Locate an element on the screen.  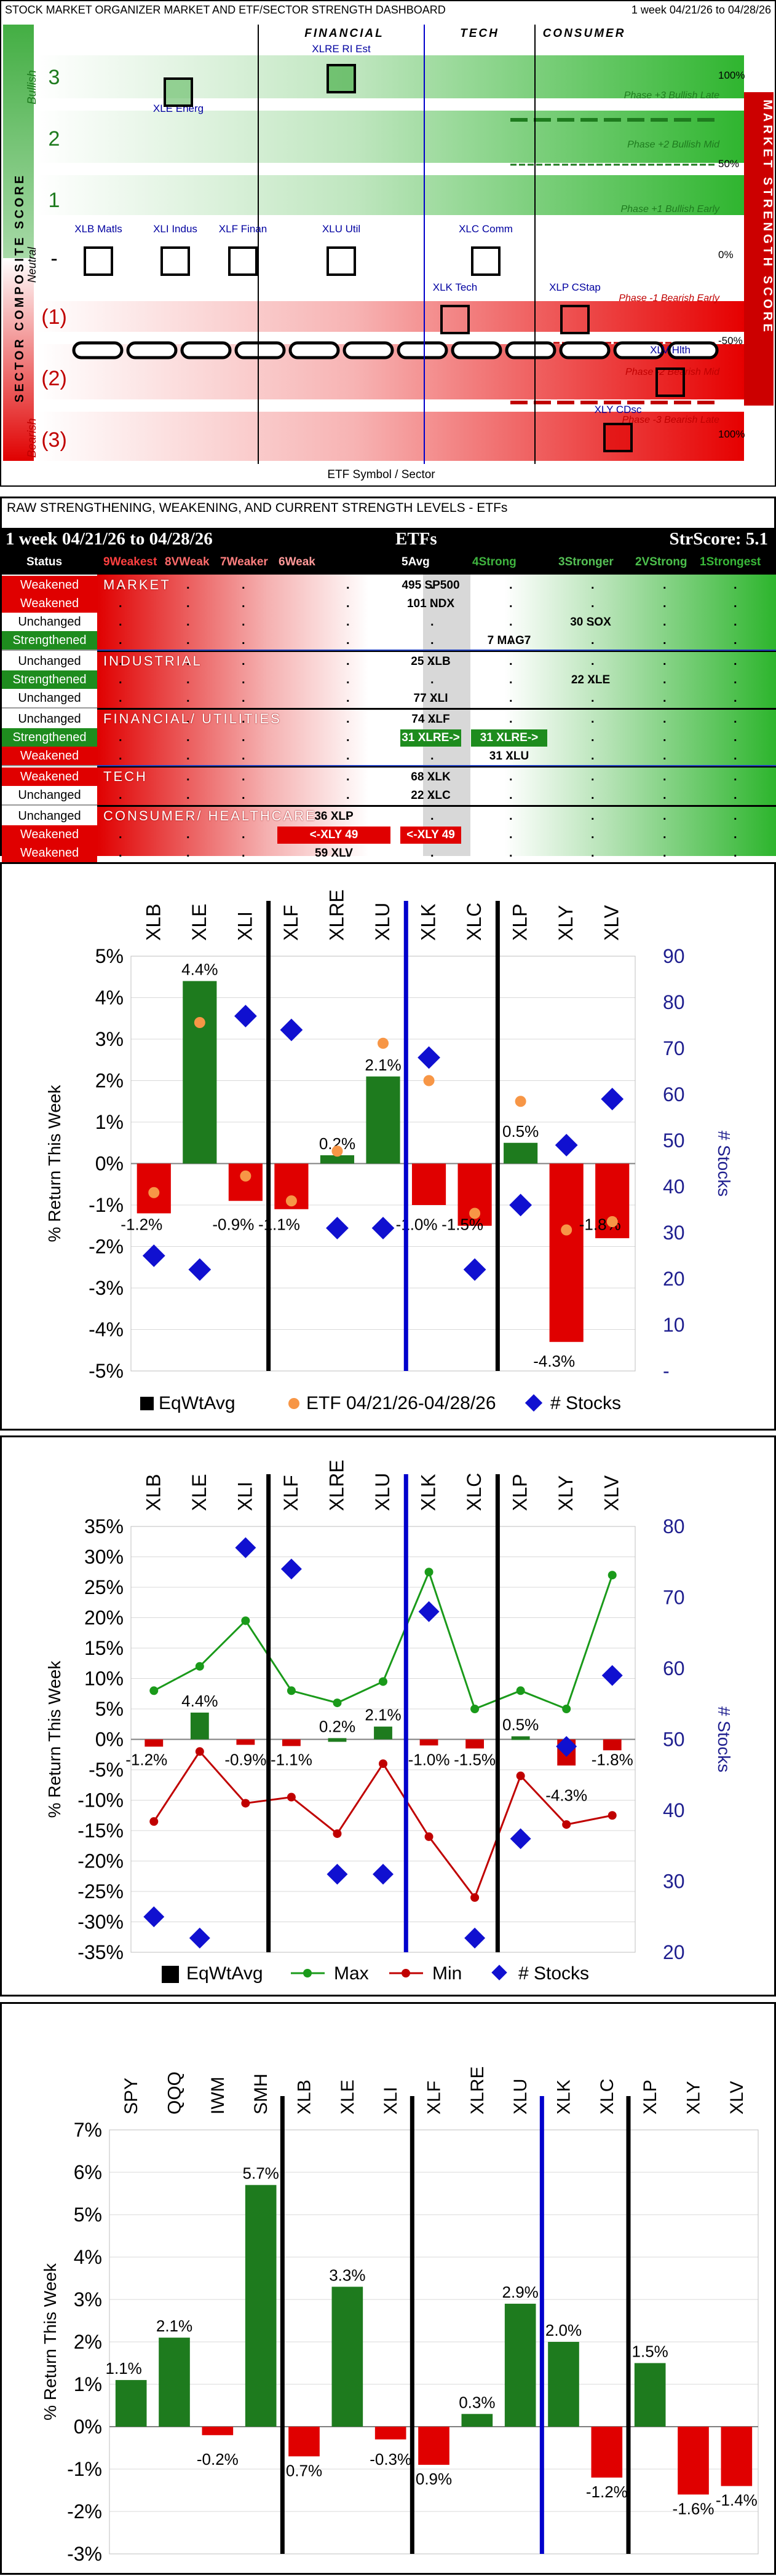
stocks-marker-XLF is located at coordinates (291, 1569).